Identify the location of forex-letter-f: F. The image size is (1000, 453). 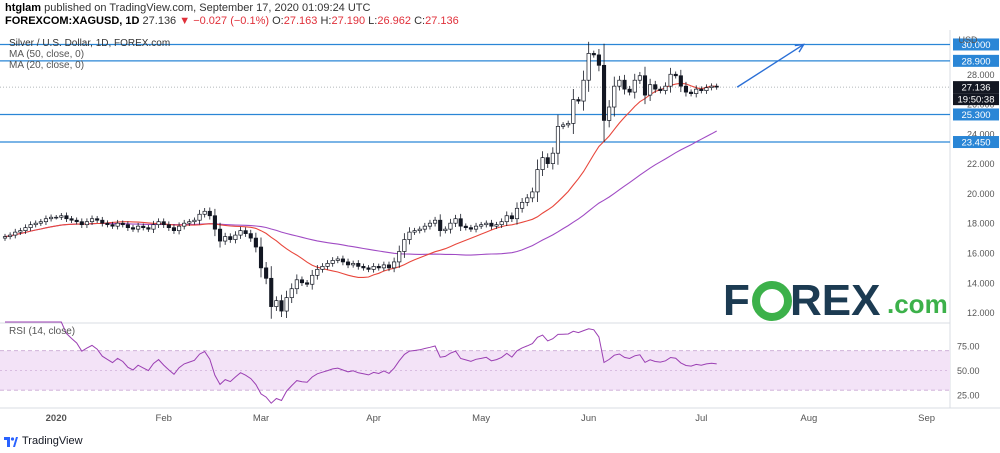
(736, 300).